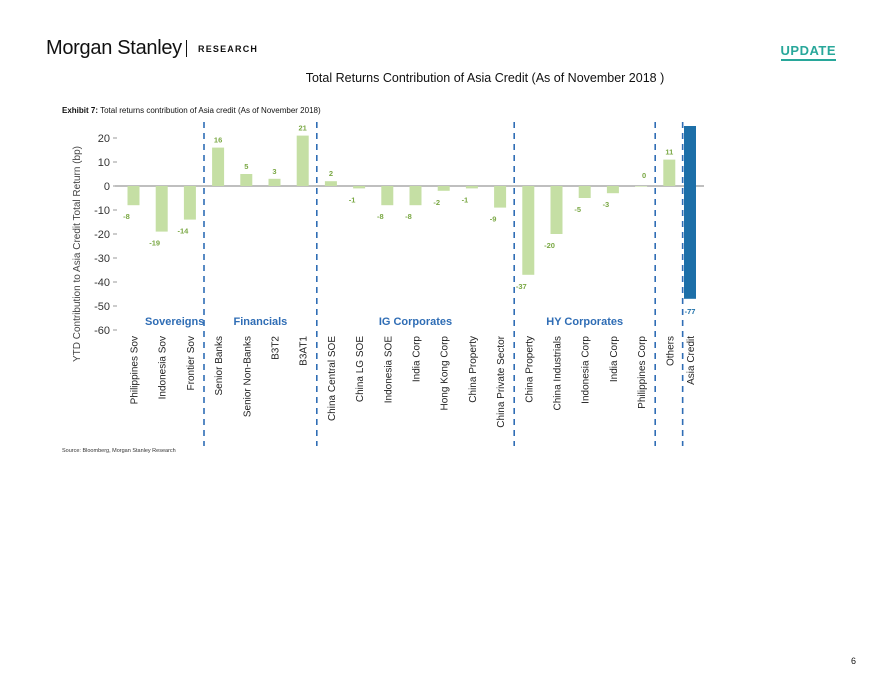 The width and height of the screenshot is (880, 680). Describe the element at coordinates (445, 373) in the screenshot. I see `category-label: Hong Kong Corp` at that location.